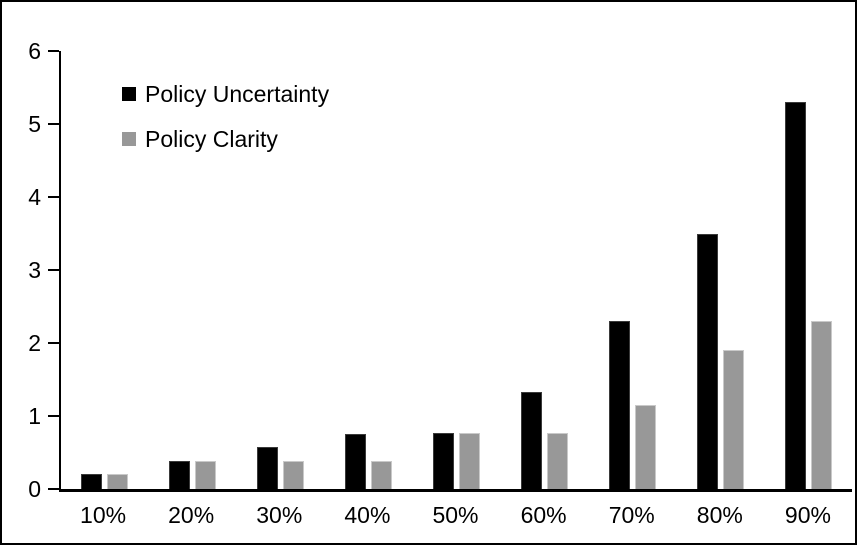 This screenshot has height=545, width=857. What do you see at coordinates (34, 124) in the screenshot?
I see `y-tick-label: 5` at bounding box center [34, 124].